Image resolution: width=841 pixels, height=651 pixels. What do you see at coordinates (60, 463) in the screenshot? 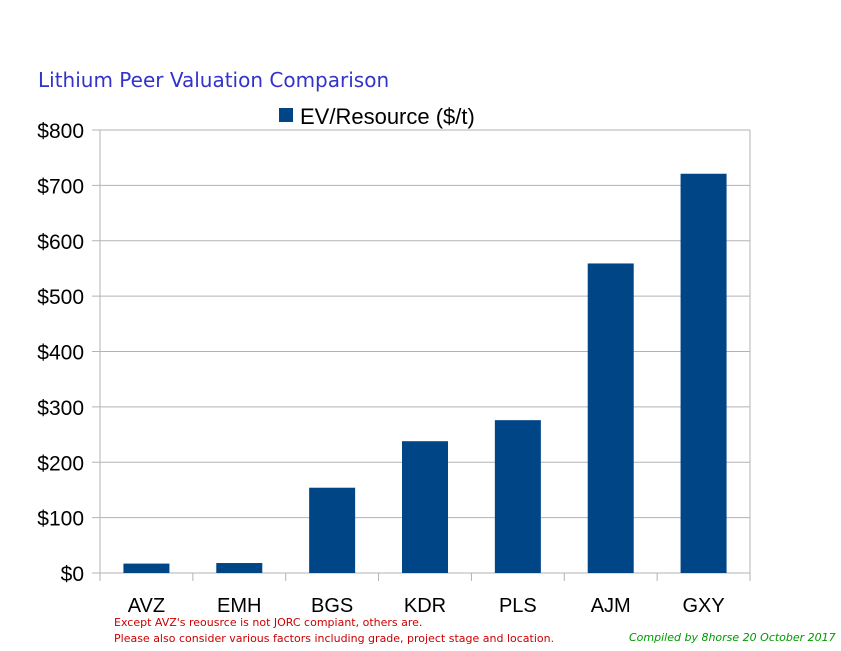
I see `y-tick-label: $200` at bounding box center [60, 463].